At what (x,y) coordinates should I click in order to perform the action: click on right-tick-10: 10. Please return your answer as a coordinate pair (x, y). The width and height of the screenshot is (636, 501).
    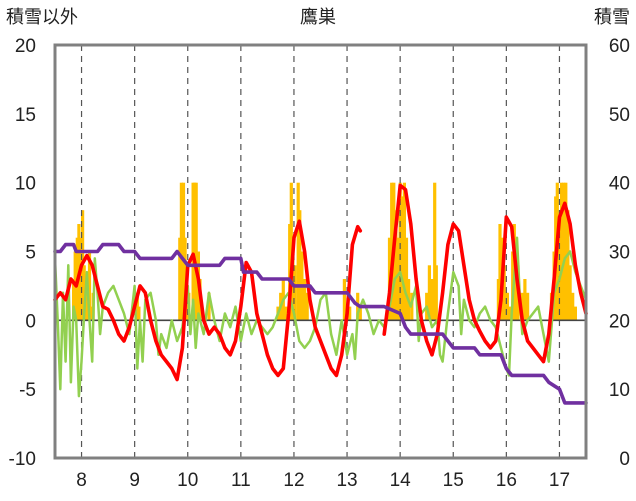
    Looking at the image, I should click on (619, 390).